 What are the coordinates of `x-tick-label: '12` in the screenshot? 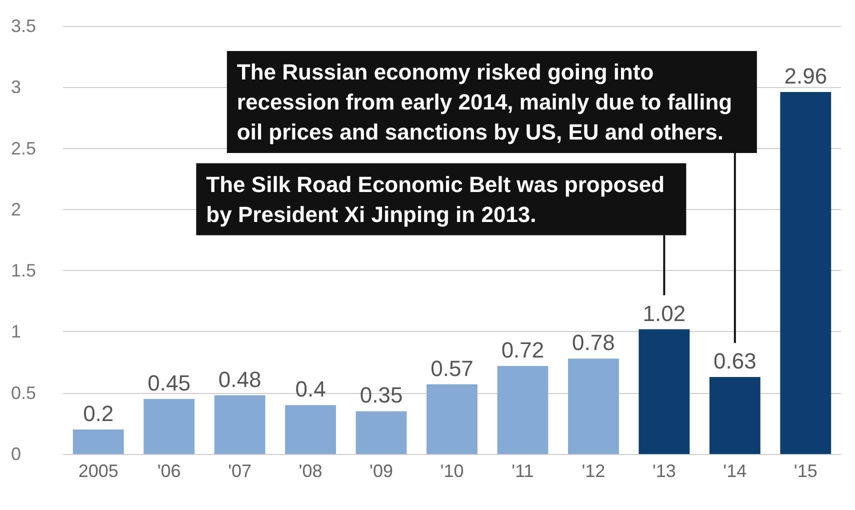 It's located at (594, 471).